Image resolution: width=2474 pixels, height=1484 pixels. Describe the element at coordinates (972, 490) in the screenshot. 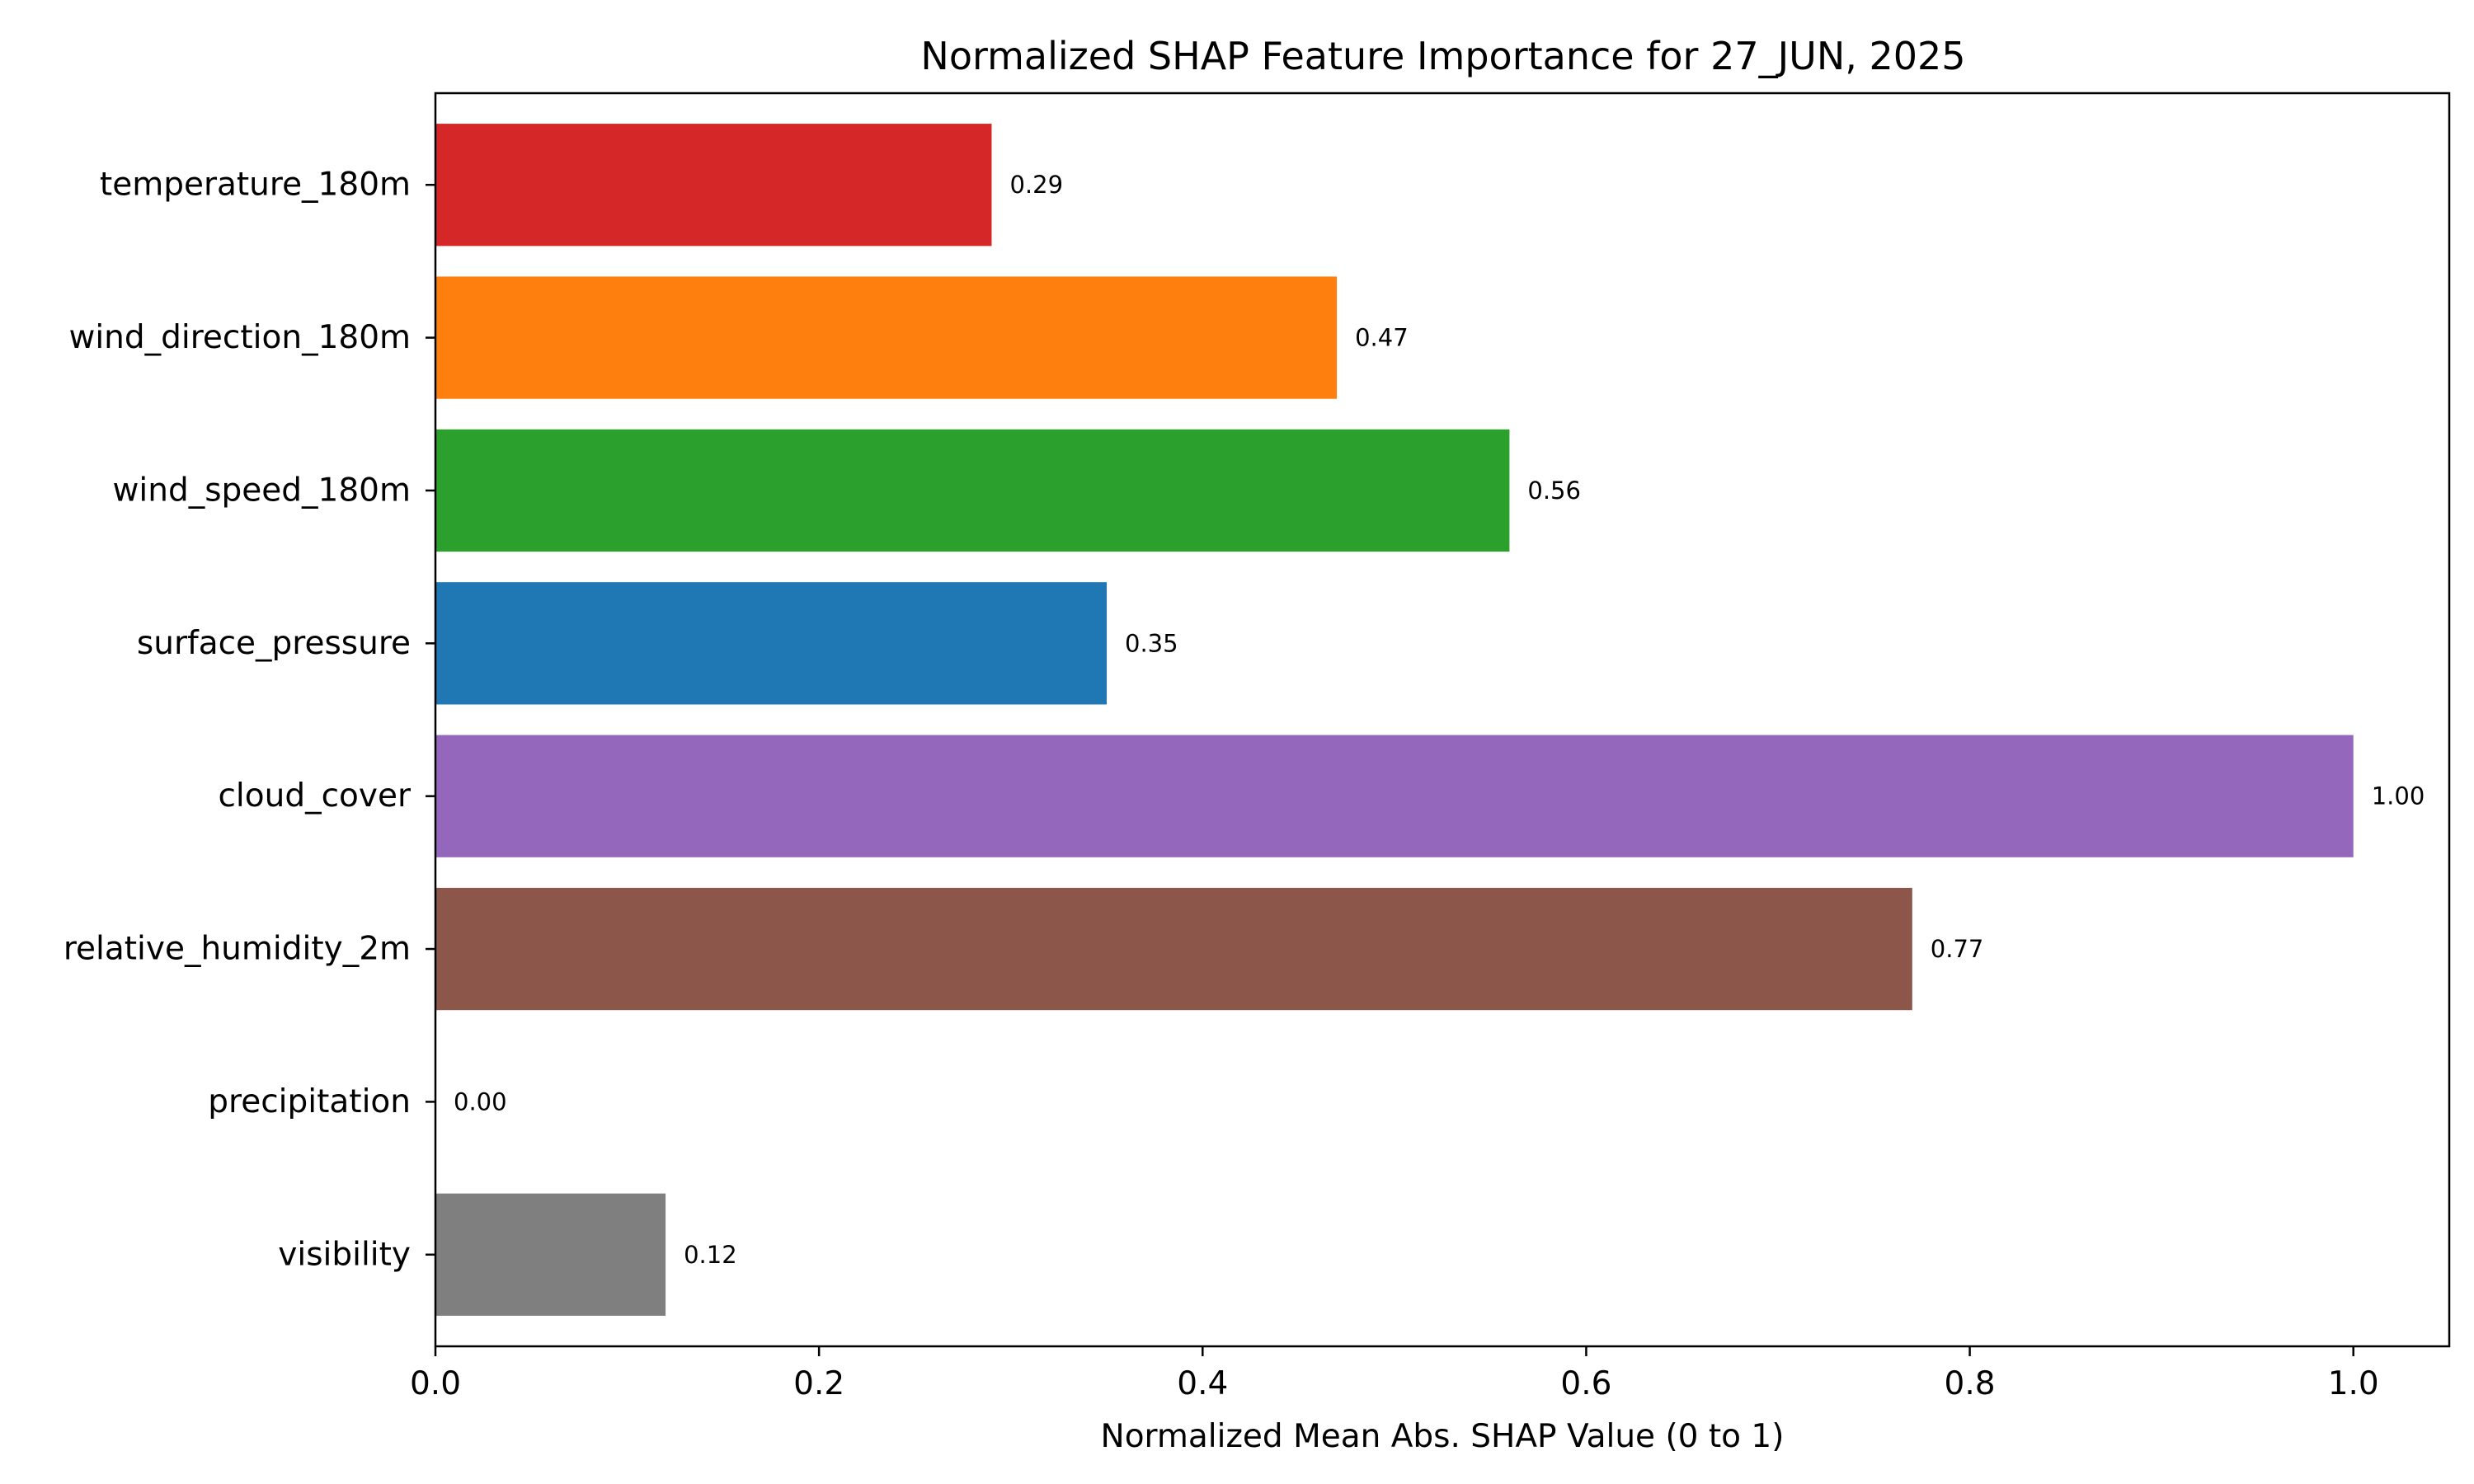

I see `bar-wind-speed-180m` at that location.